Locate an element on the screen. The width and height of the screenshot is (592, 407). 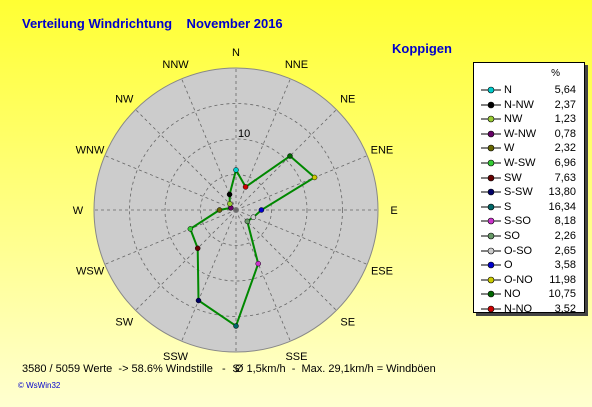
data-point-ne is located at coordinates (290, 156).